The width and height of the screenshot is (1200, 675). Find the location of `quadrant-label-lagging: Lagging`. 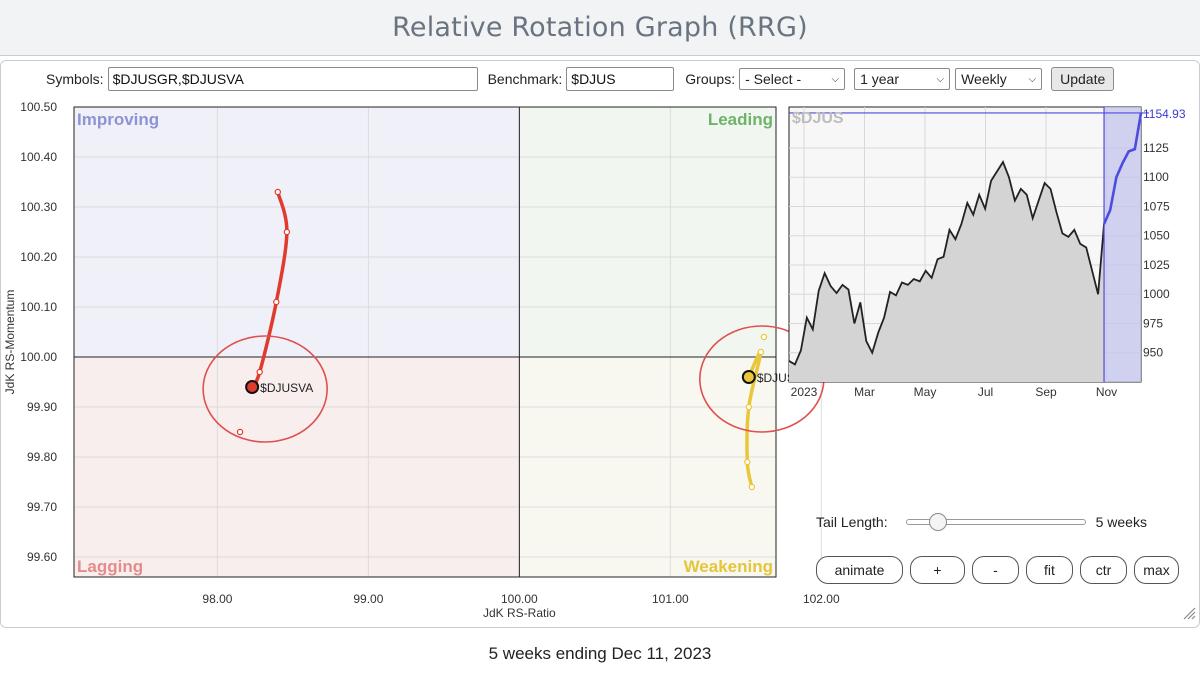

quadrant-label-lagging: Lagging is located at coordinates (110, 566).